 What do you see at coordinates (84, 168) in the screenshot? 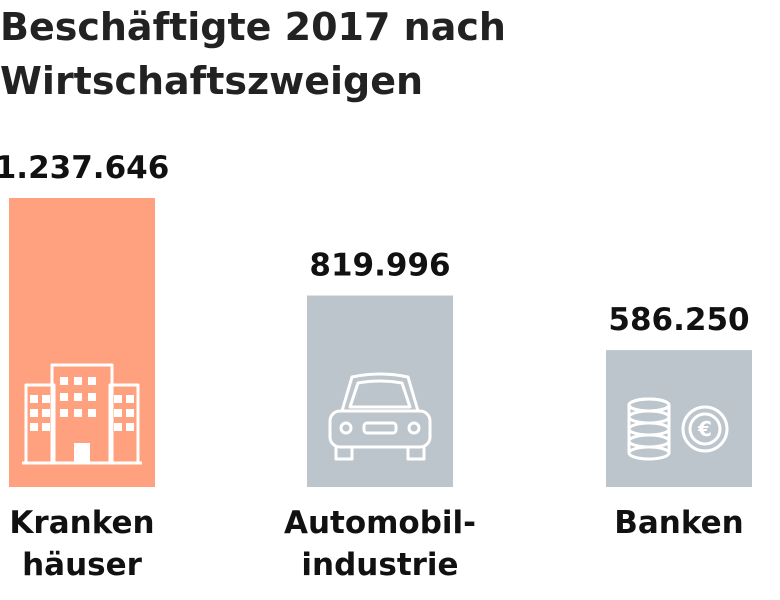
I see `value-label-1: 1.237.646` at bounding box center [84, 168].